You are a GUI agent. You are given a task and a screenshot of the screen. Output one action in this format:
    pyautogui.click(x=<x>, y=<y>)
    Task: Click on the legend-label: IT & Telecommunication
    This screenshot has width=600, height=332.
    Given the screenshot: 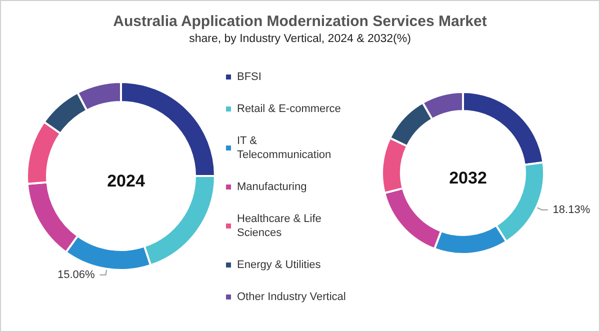 What is the action you would take?
    pyautogui.click(x=284, y=148)
    